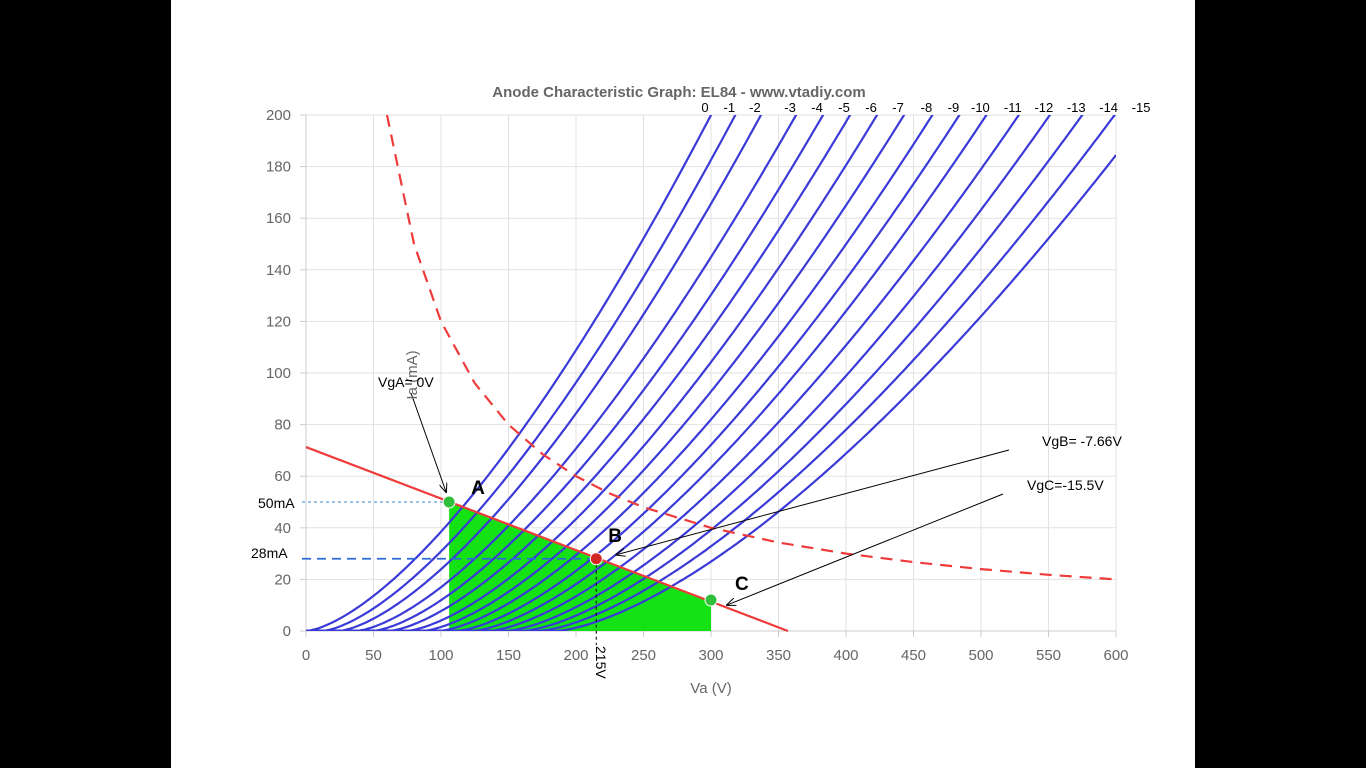 This screenshot has height=768, width=1366. I want to click on grid-voltage-label: -11, so click(1013, 107).